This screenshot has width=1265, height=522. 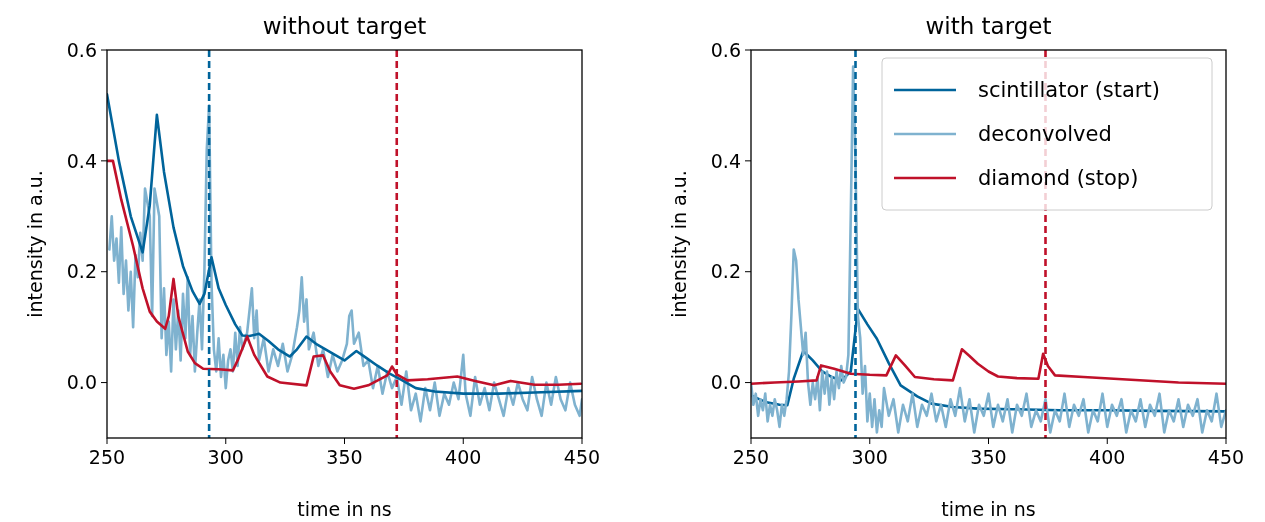 I want to click on chart-title: without target, so click(x=344, y=26).